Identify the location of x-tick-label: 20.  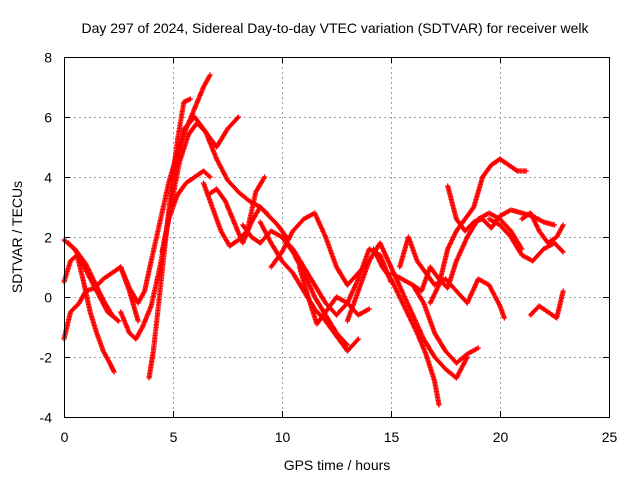
(501, 437).